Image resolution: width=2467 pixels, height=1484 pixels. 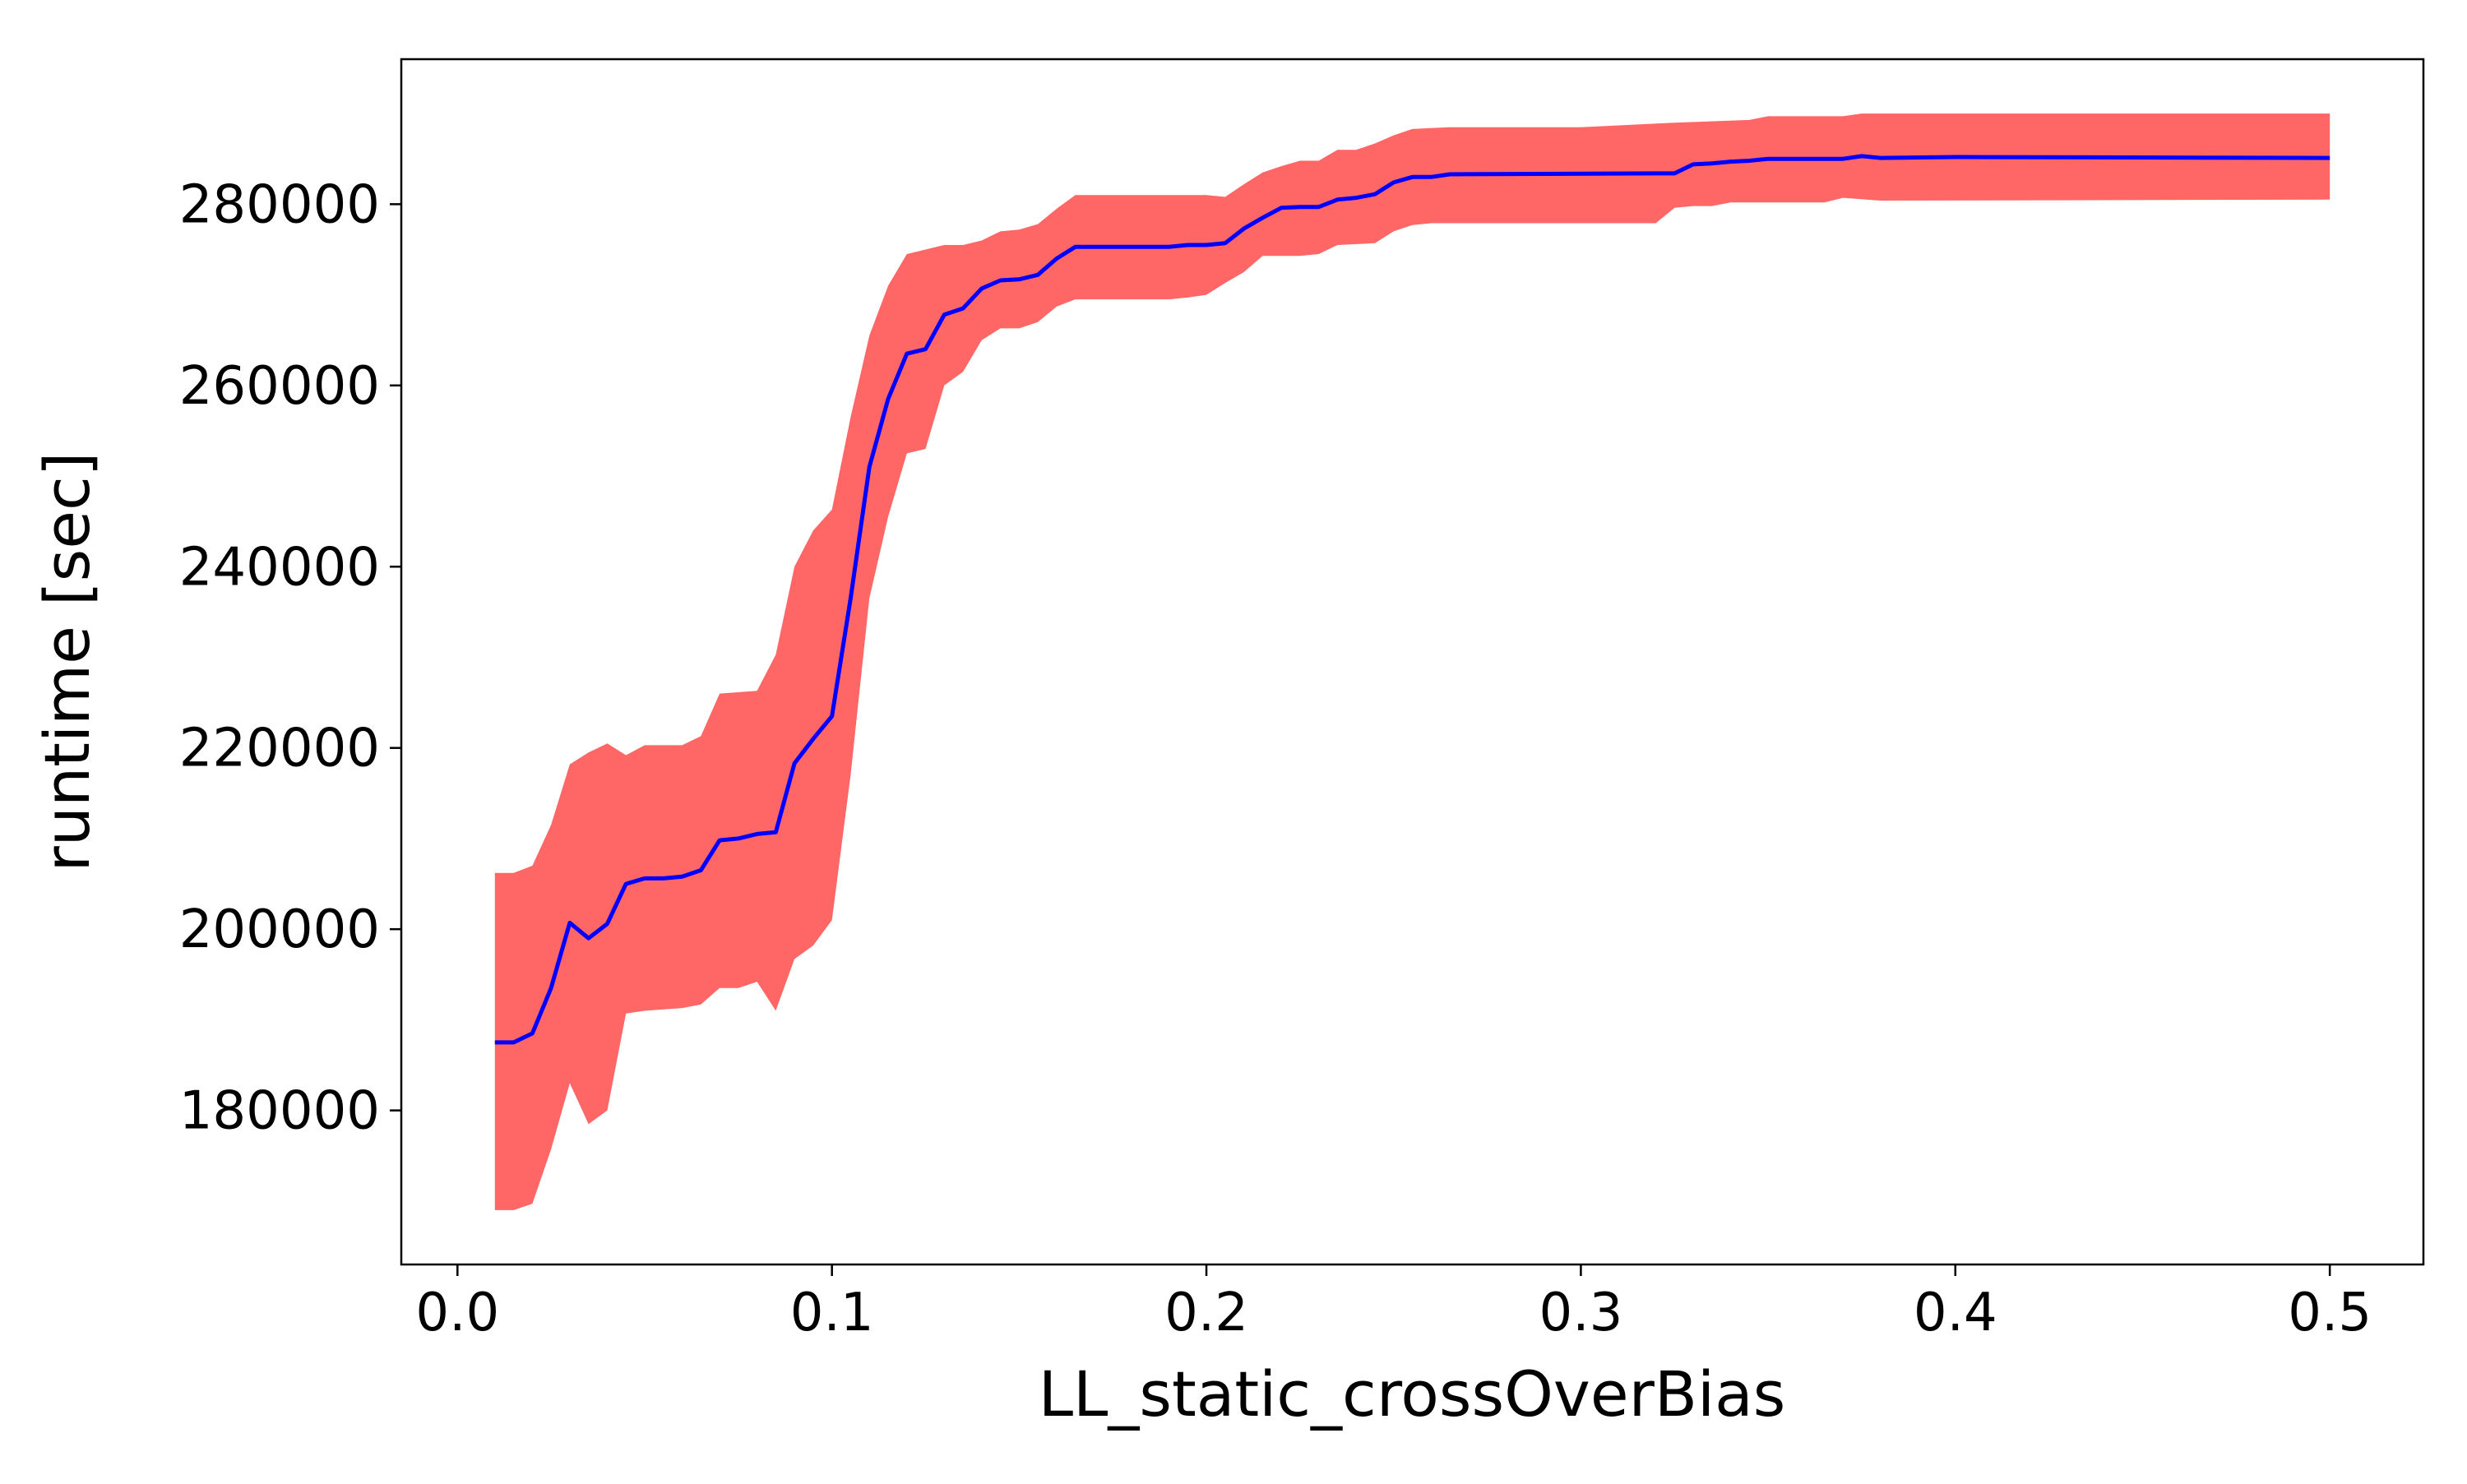 What do you see at coordinates (279, 1112) in the screenshot?
I see `y-tick-label: 180000` at bounding box center [279, 1112].